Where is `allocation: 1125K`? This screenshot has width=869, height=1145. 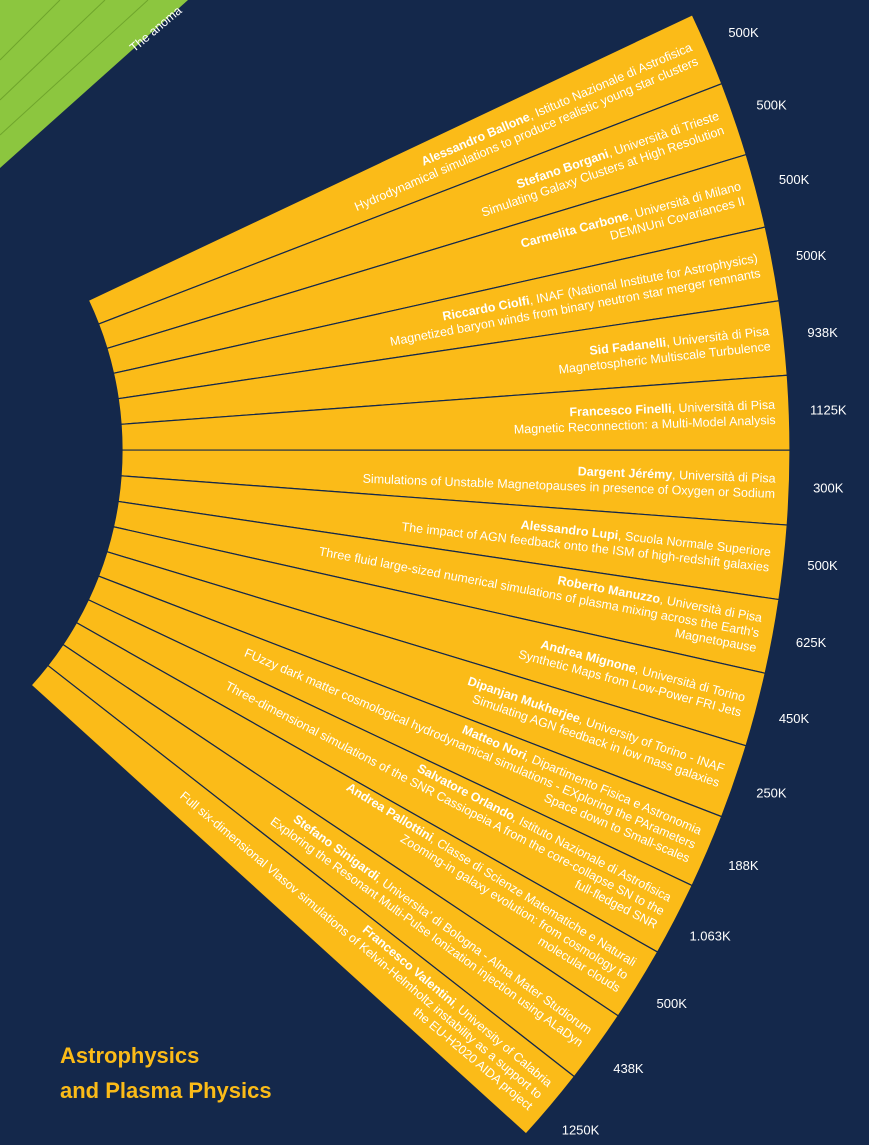 allocation: 1125K is located at coordinates (828, 410).